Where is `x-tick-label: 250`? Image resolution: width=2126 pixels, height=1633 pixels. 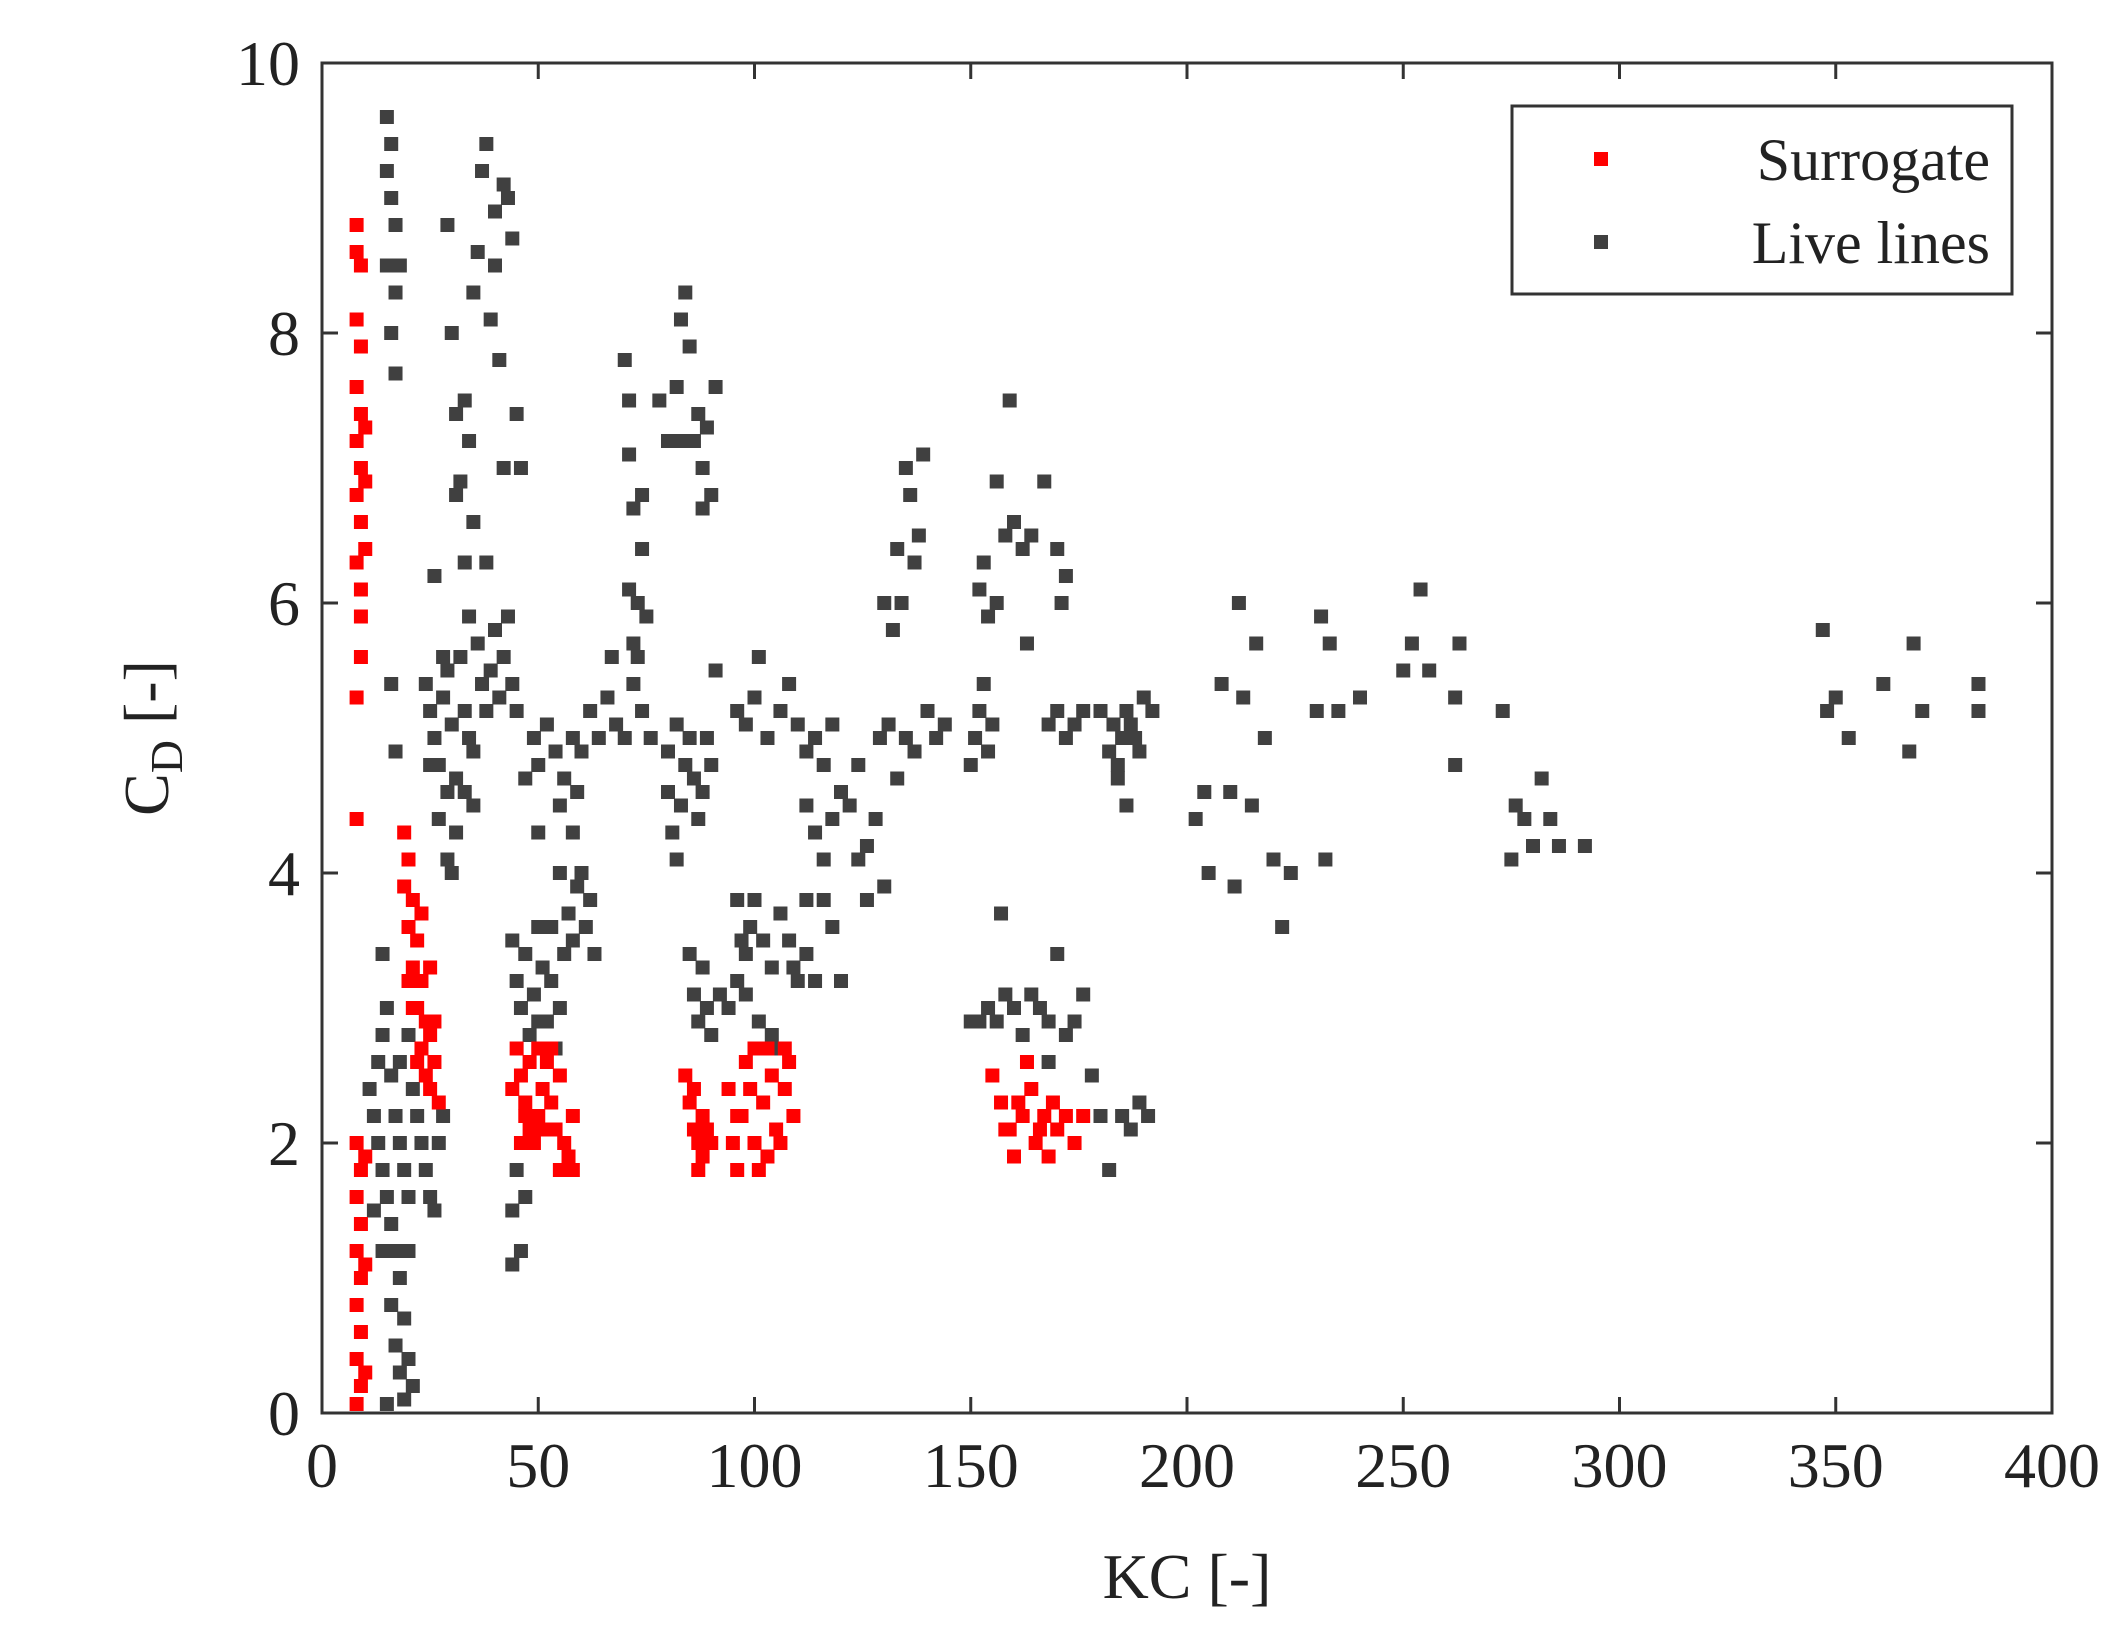 x-tick-label: 250 is located at coordinates (1403, 1465).